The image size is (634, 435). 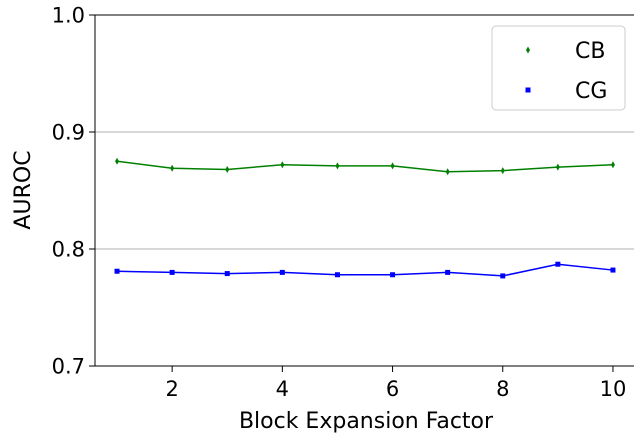 What do you see at coordinates (528, 50) in the screenshot?
I see `legend-marker-cb` at bounding box center [528, 50].